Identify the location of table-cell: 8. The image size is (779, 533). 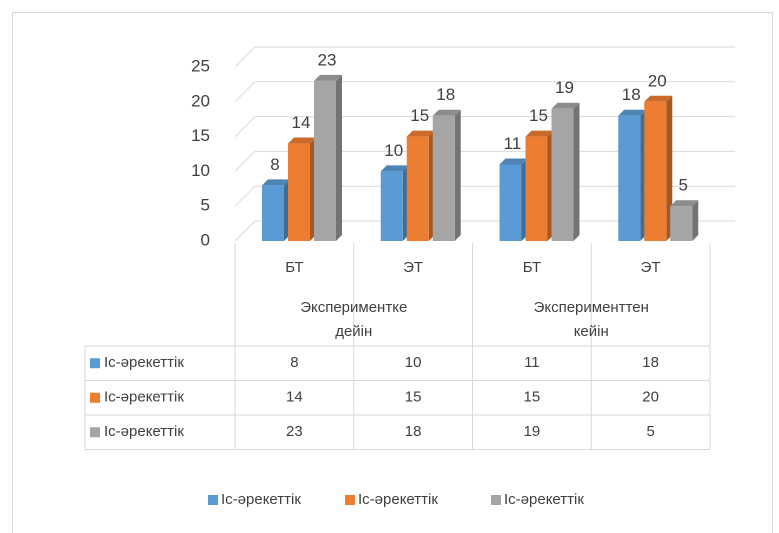
(294, 362).